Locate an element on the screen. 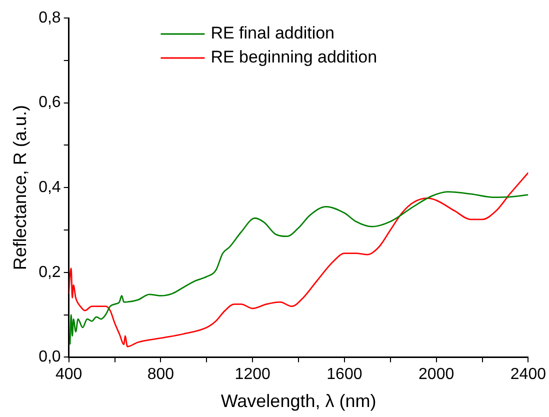 This screenshot has height=417, width=549. y-axis-title: Reflectance, R (a.u.) is located at coordinates (20, 187).